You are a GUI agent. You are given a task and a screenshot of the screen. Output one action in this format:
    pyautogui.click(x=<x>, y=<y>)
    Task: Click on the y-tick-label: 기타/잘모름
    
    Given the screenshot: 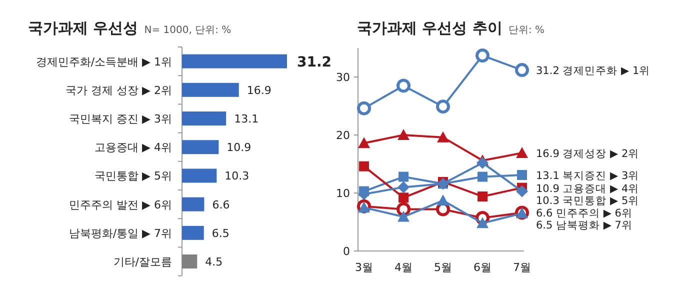 What is the action you would take?
    pyautogui.click(x=142, y=262)
    